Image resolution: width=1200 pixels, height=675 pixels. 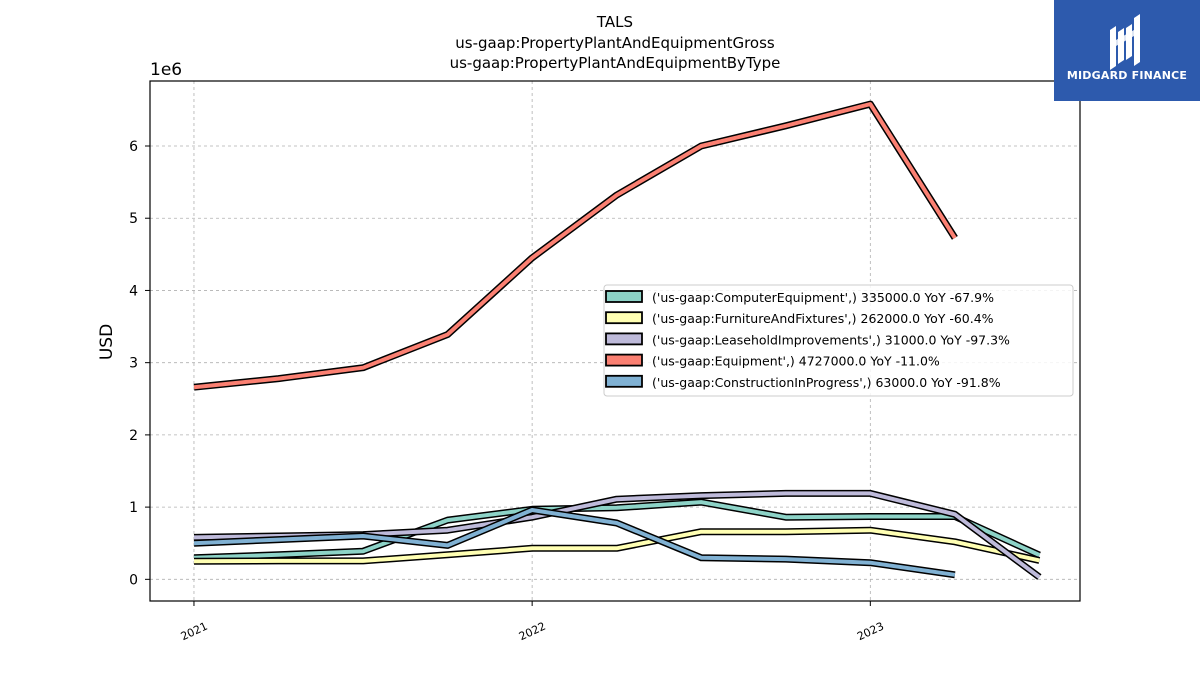 I want to click on x-tick-label: 2023, so click(x=870, y=632).